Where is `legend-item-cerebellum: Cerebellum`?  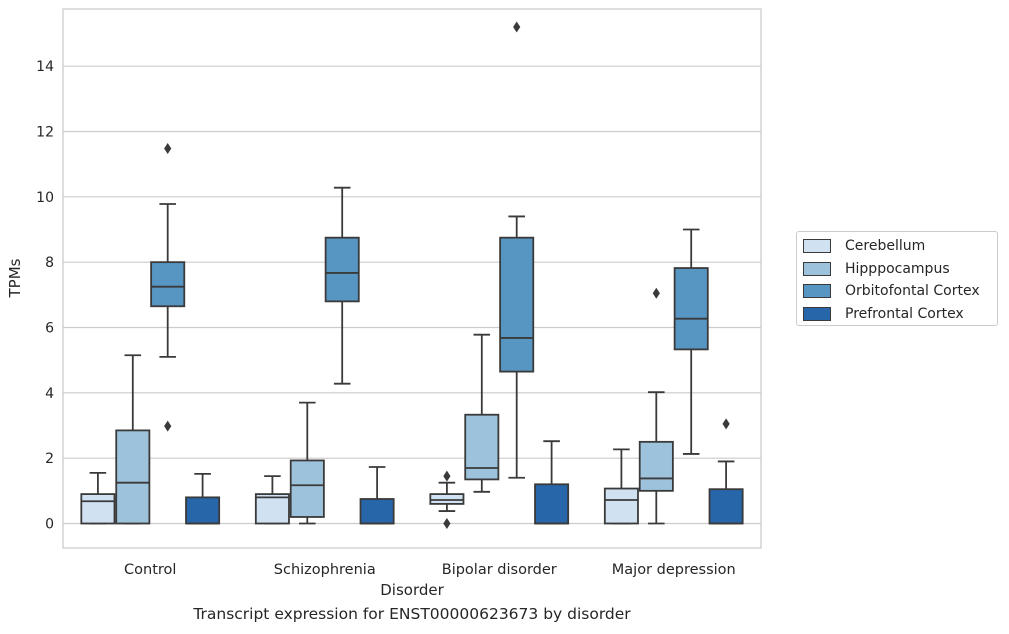 legend-item-cerebellum: Cerebellum is located at coordinates (900, 246).